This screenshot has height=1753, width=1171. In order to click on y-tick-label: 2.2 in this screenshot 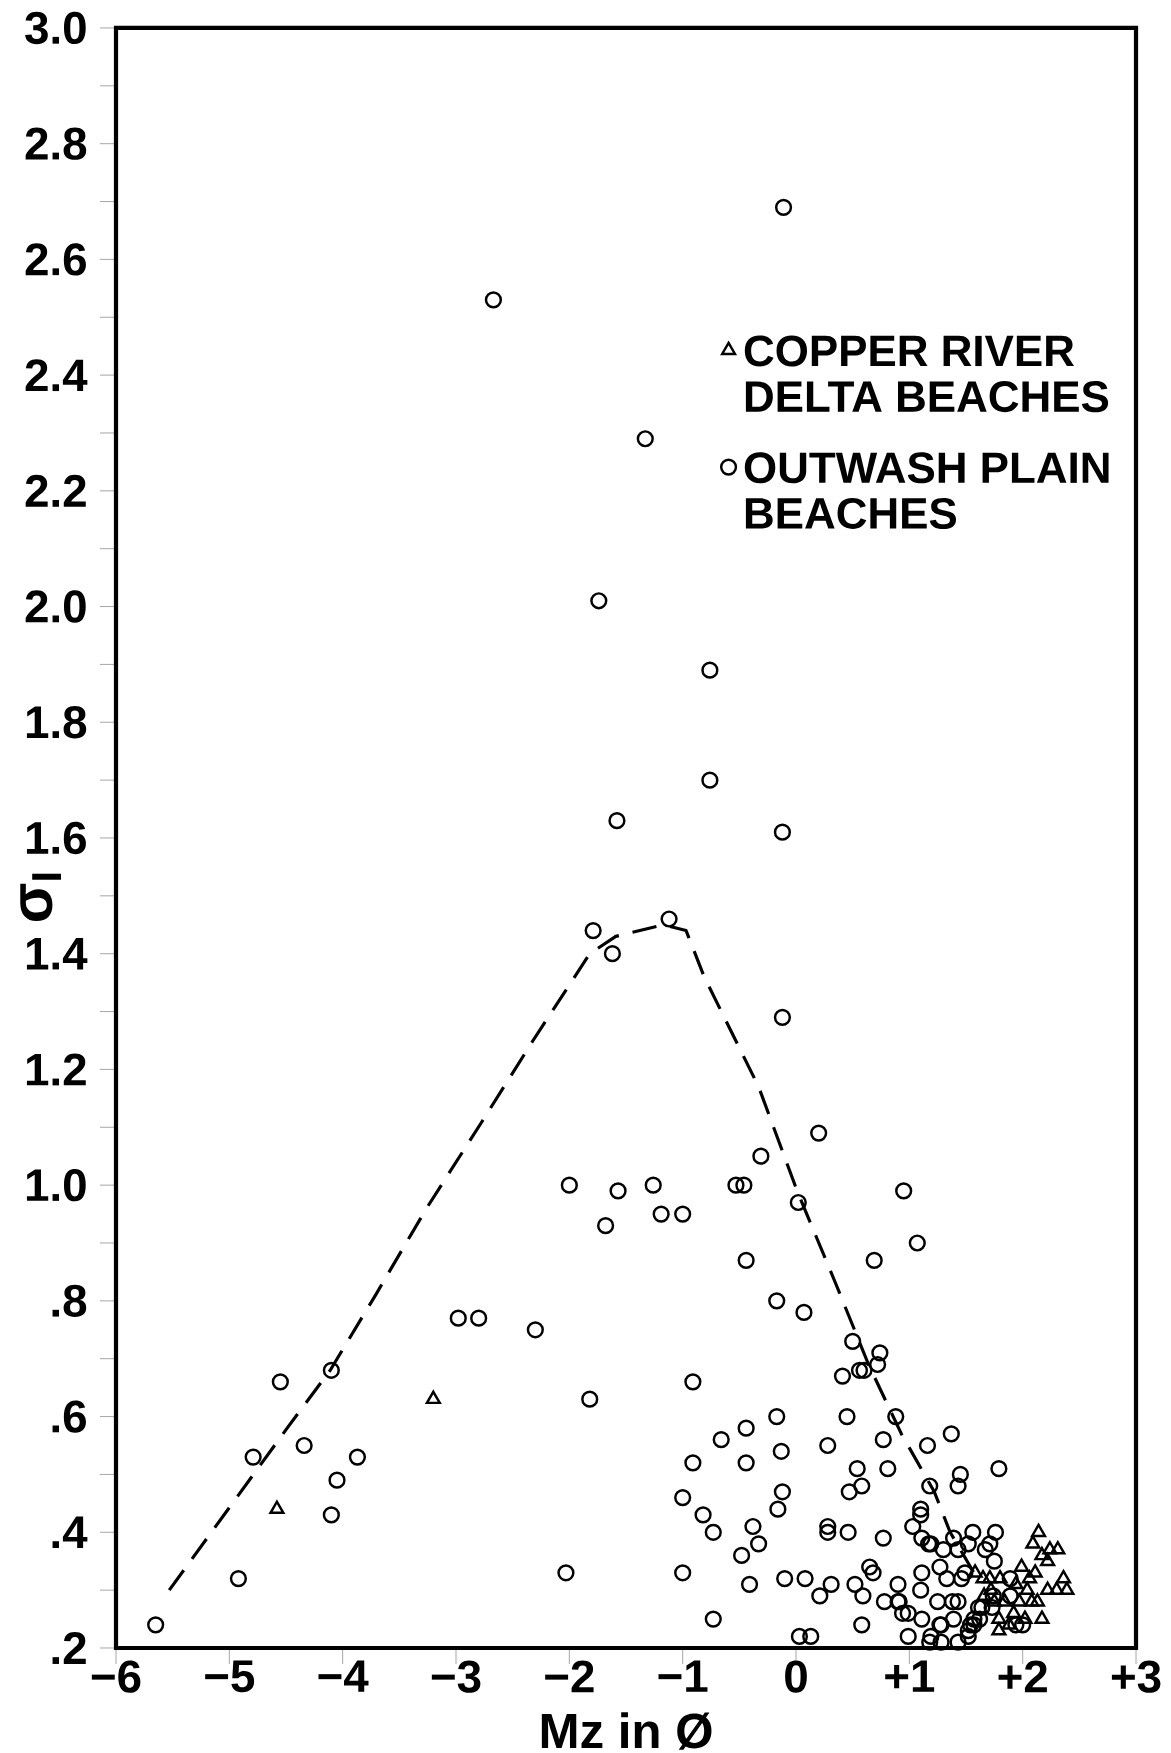, I will do `click(55, 490)`.